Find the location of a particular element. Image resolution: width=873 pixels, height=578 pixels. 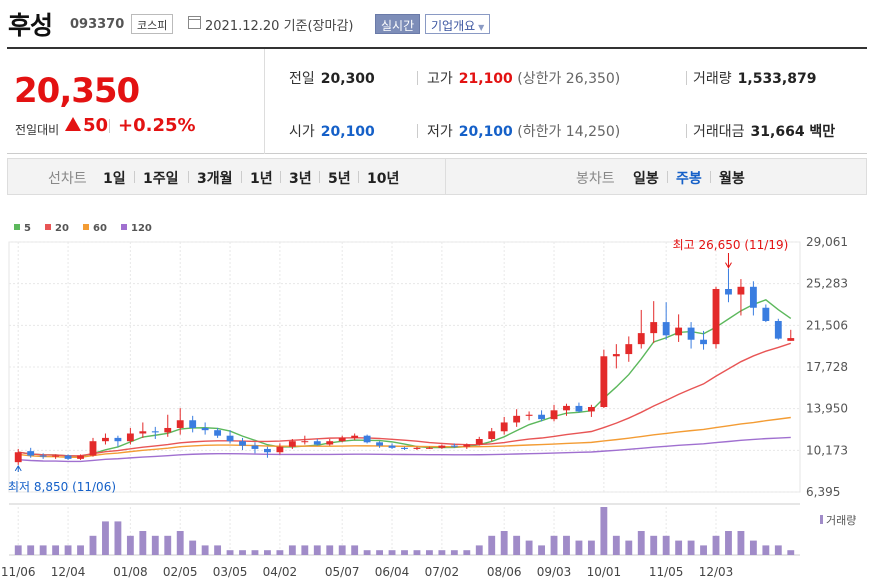

low-label: 저가 is located at coordinates (440, 132).